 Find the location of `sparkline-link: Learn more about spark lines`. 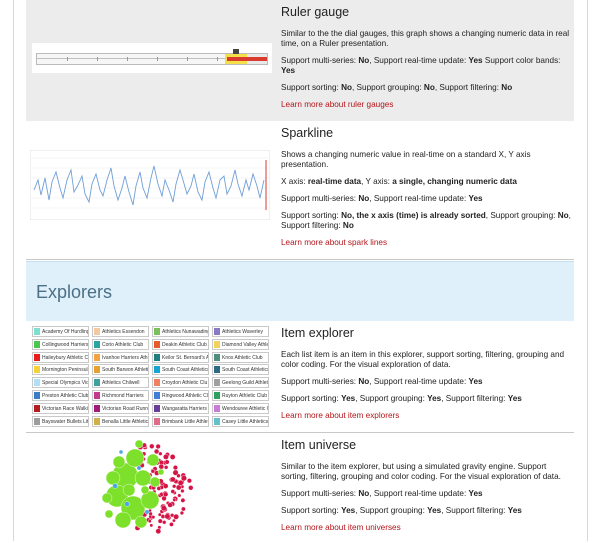

sparkline-link: Learn more about spark lines is located at coordinates (334, 242).